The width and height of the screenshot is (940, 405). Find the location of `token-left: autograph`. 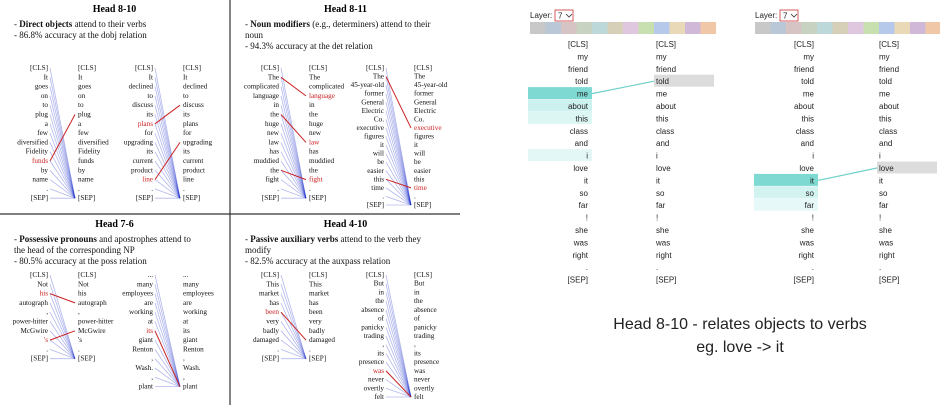

token-left: autograph is located at coordinates (33, 303).